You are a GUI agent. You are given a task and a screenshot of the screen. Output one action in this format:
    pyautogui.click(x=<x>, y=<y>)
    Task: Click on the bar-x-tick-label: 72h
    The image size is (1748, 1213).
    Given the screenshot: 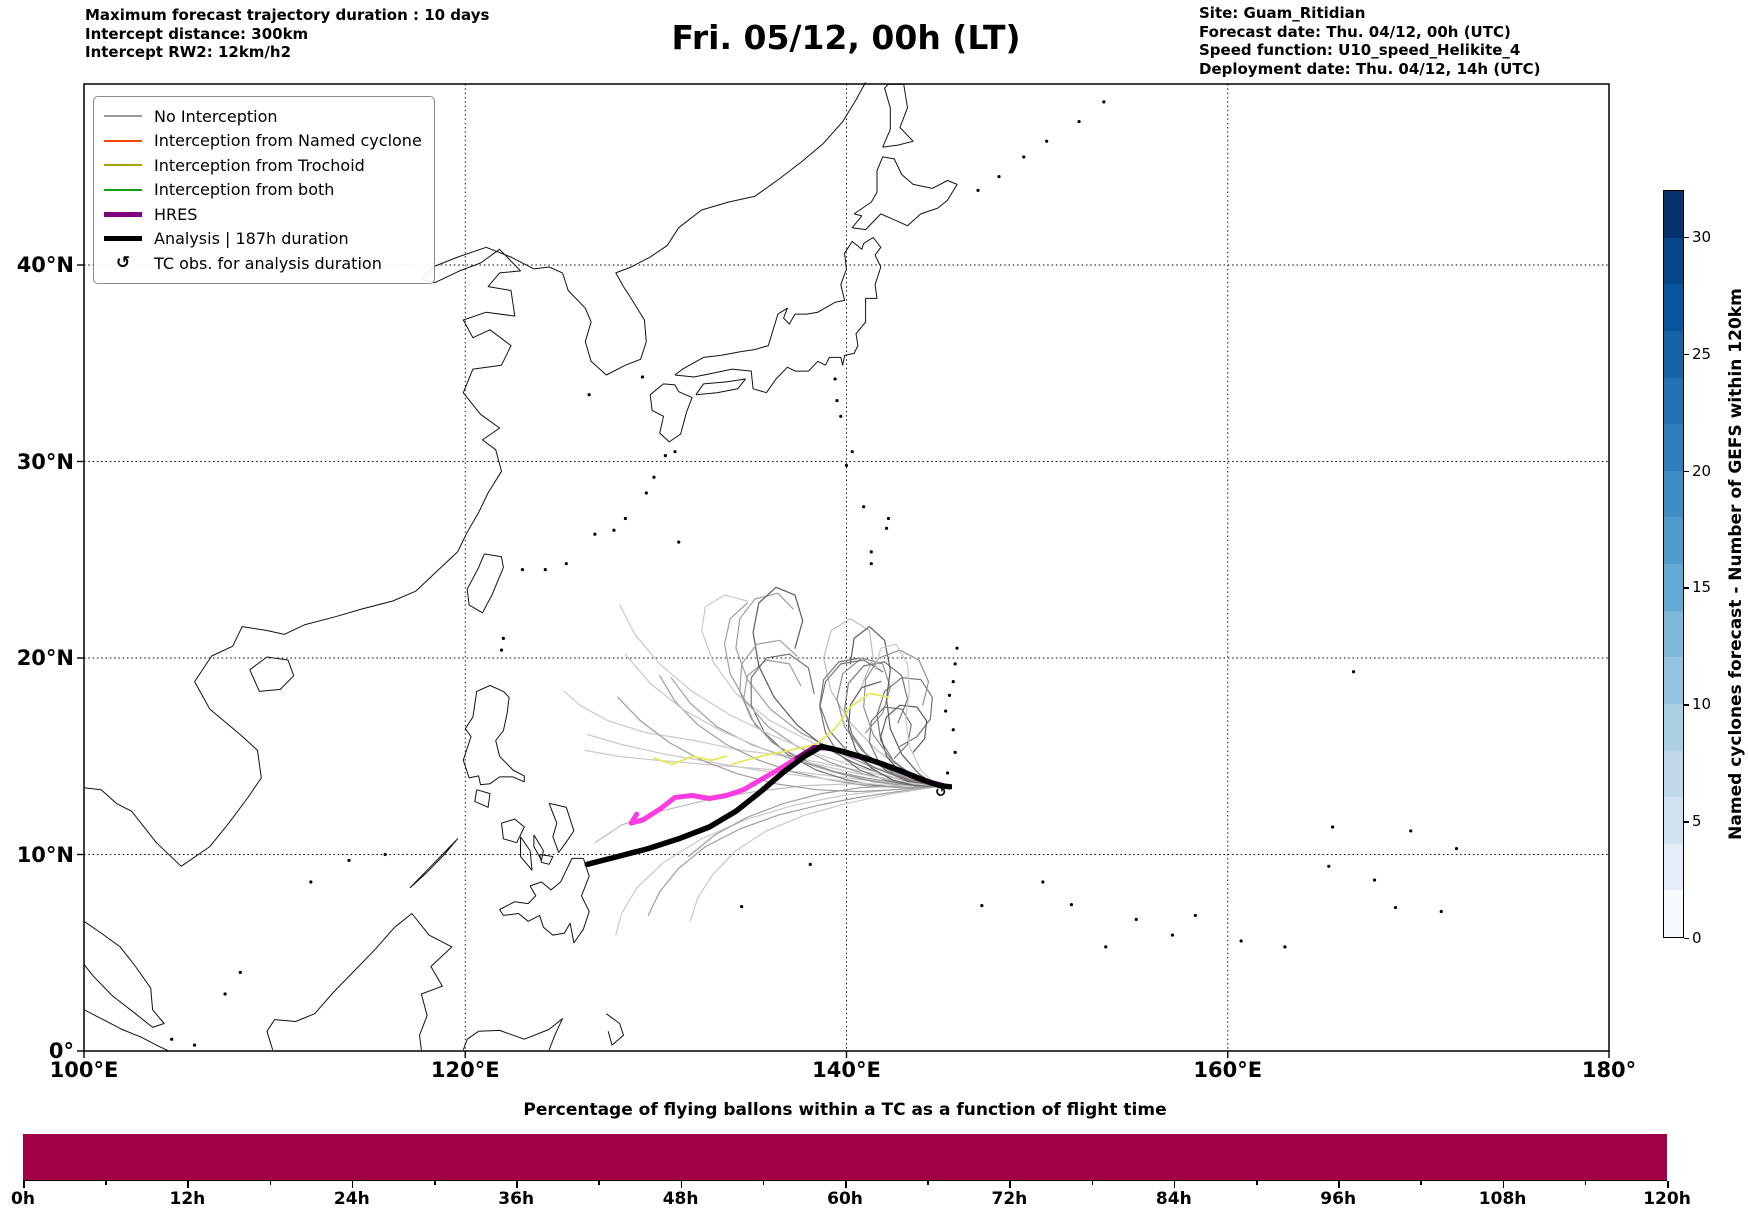 What is the action you would take?
    pyautogui.click(x=1009, y=1199)
    